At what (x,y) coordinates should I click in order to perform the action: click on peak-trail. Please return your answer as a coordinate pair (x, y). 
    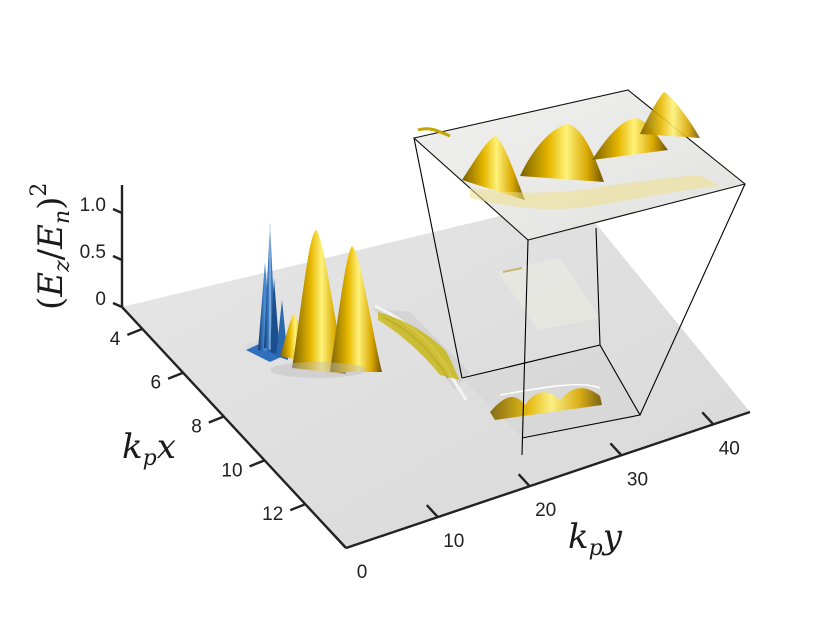
    Looking at the image, I should click on (419, 346).